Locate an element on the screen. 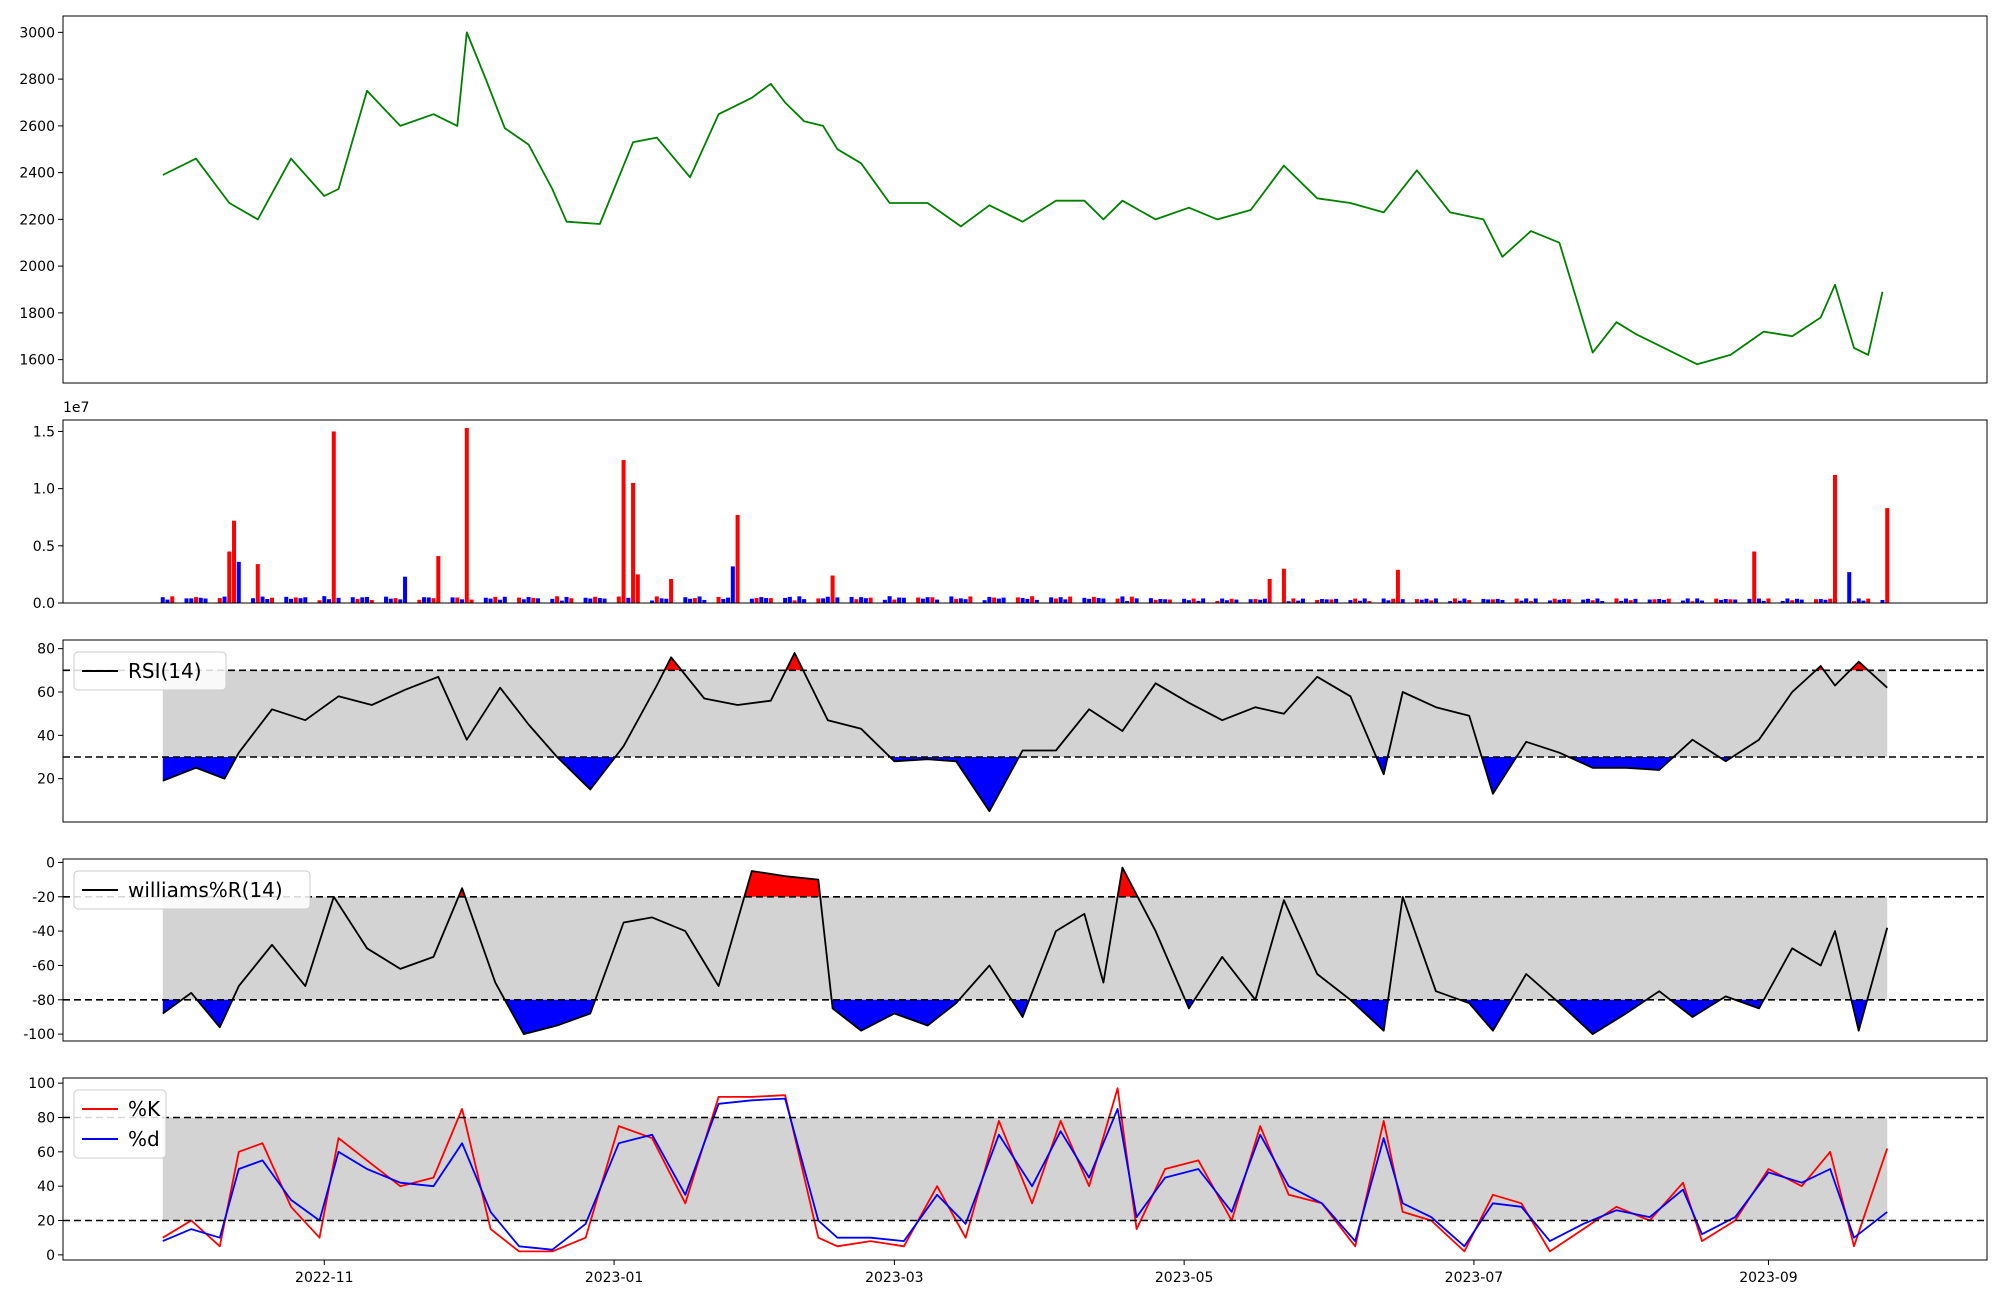  volume-offset-label: 1e7 is located at coordinates (76, 408).